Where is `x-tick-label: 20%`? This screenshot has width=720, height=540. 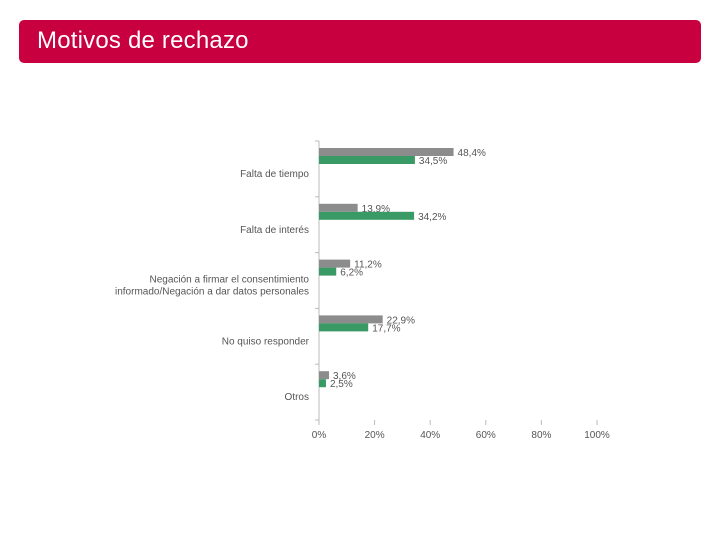
x-tick-label: 20% is located at coordinates (375, 435).